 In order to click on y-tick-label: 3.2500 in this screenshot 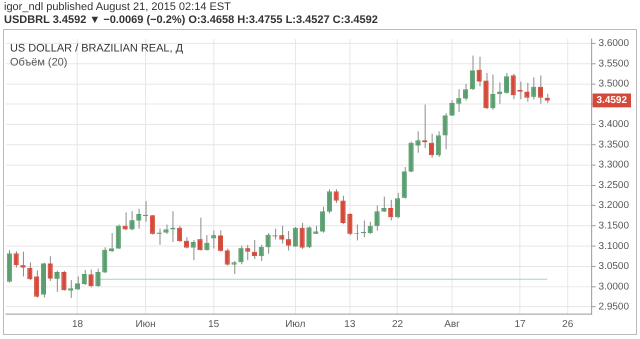, I will do `click(614, 185)`.